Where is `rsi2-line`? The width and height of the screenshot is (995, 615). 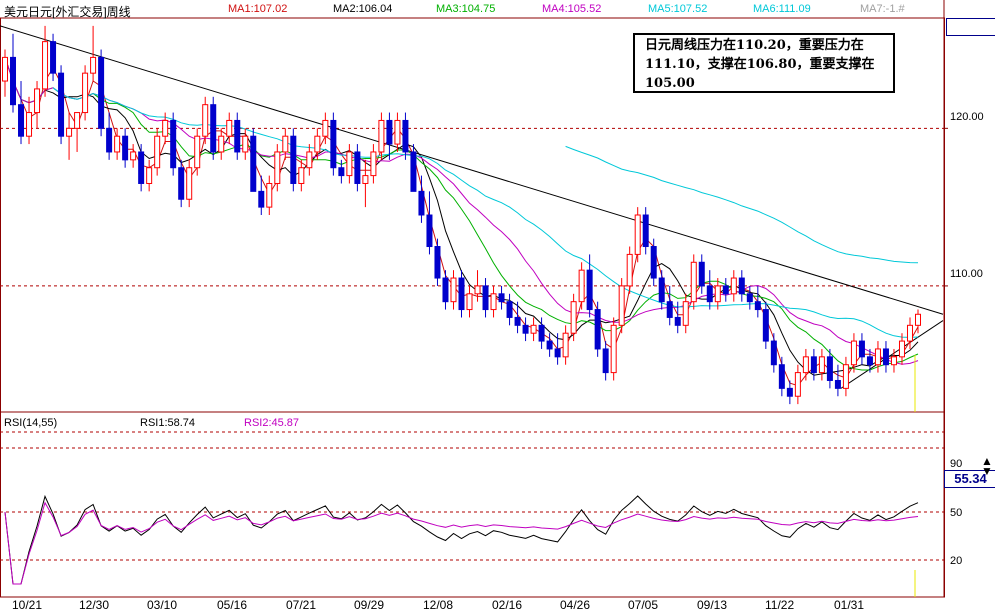 rsi2-line is located at coordinates (461, 543).